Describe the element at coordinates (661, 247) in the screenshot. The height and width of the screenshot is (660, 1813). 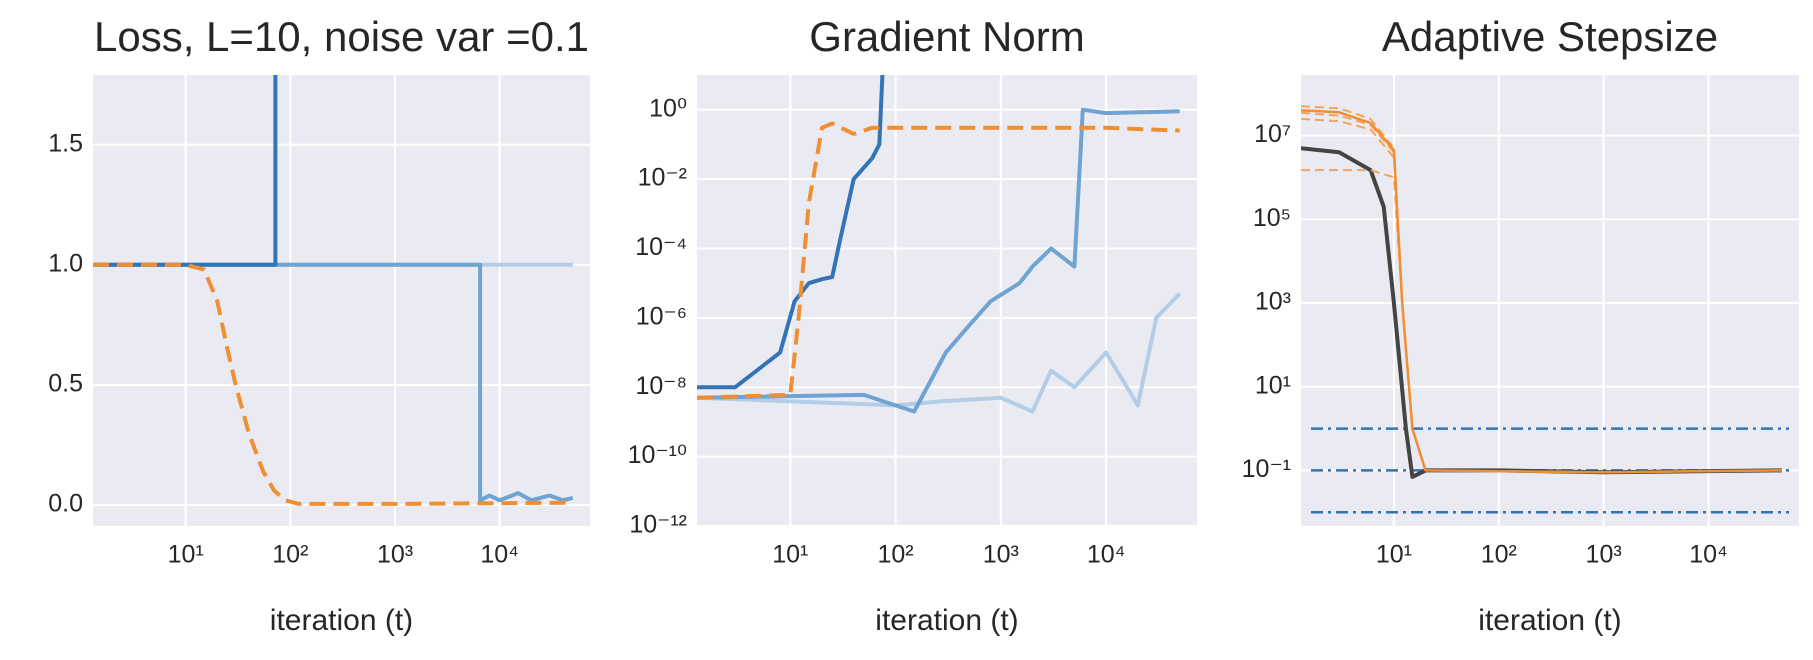
I see `y-tick-label: 10⁻⁴` at that location.